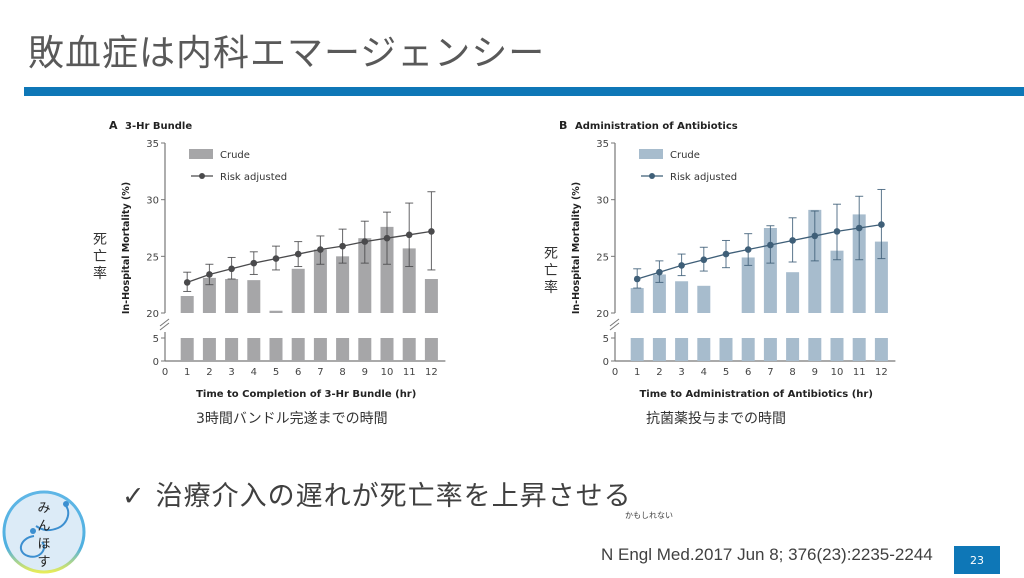  Describe the element at coordinates (637, 372) in the screenshot. I see `x-tick-label: 1` at that location.